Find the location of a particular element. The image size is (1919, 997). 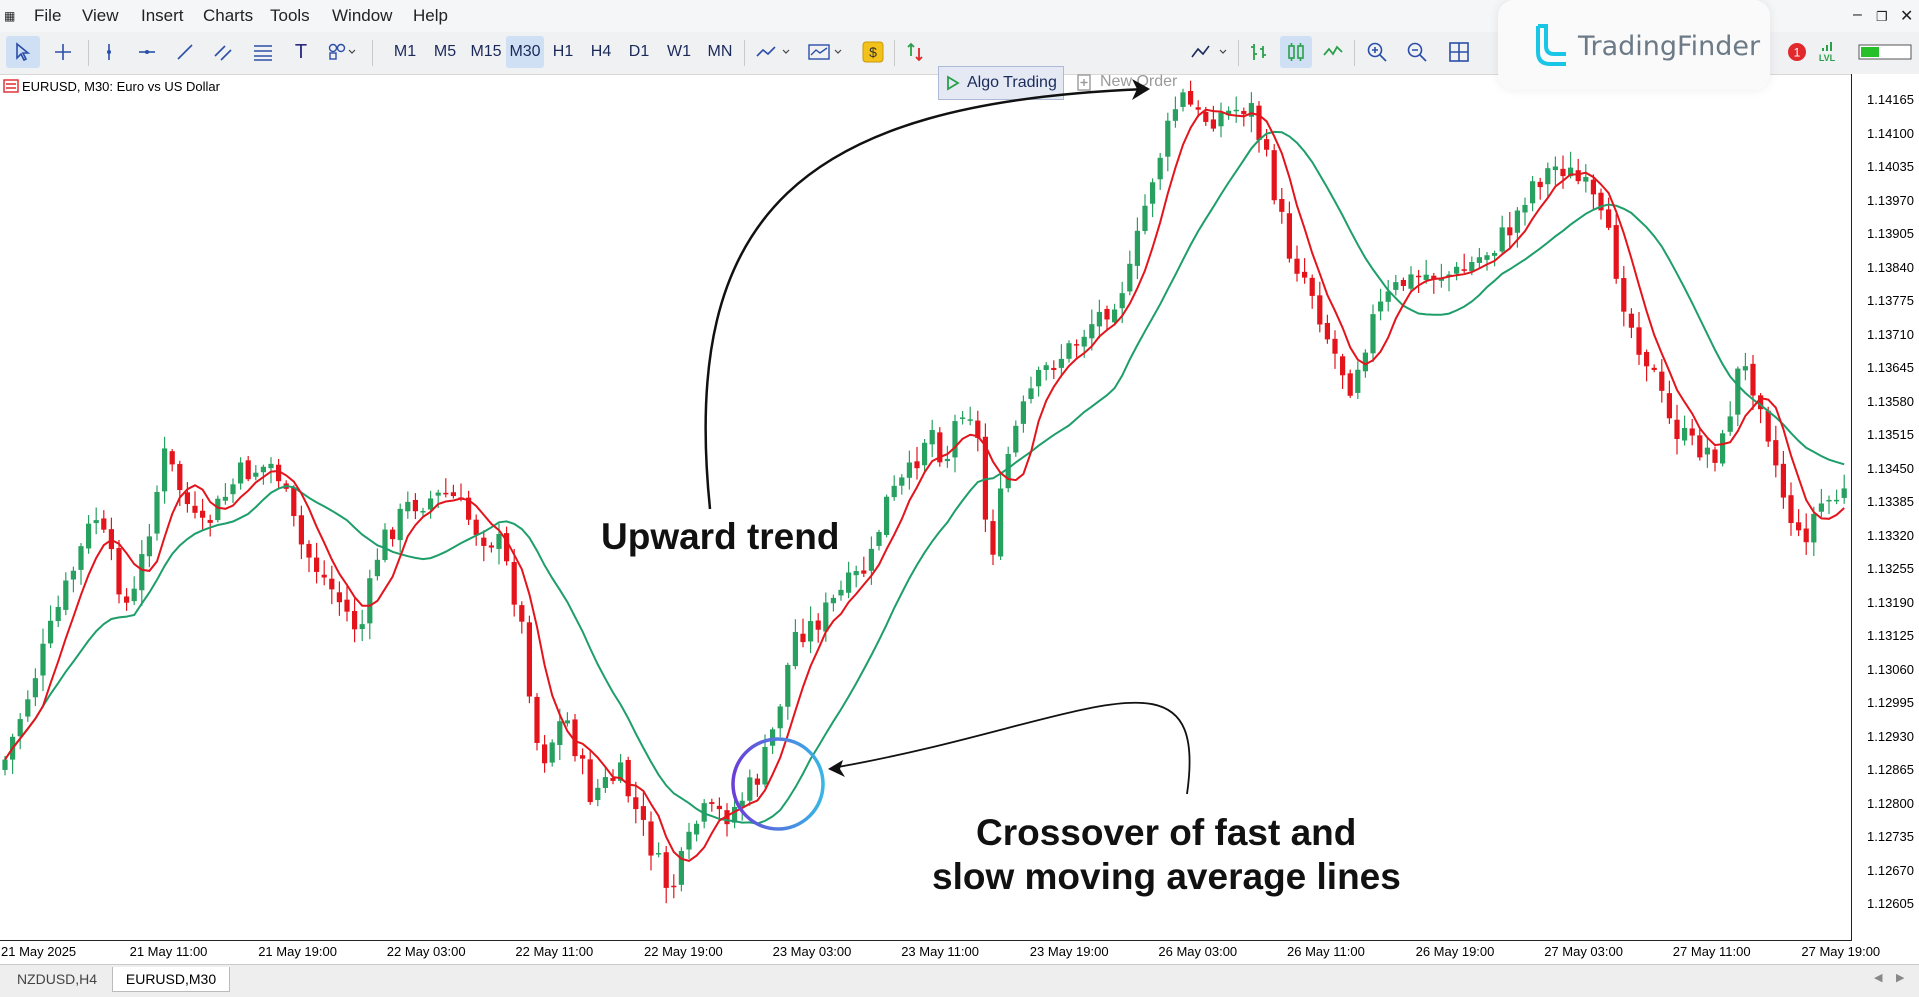

zoom-out-icon is located at coordinates (1417, 52).